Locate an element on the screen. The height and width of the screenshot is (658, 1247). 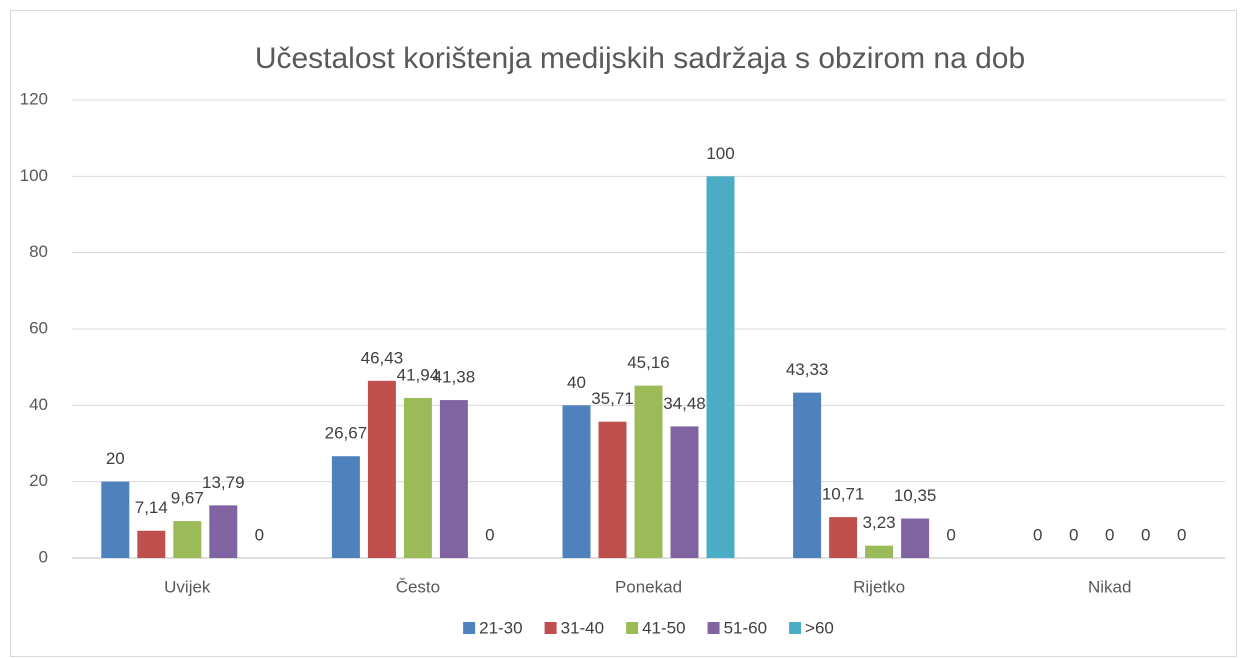
data-label: 7,14 is located at coordinates (151, 507).